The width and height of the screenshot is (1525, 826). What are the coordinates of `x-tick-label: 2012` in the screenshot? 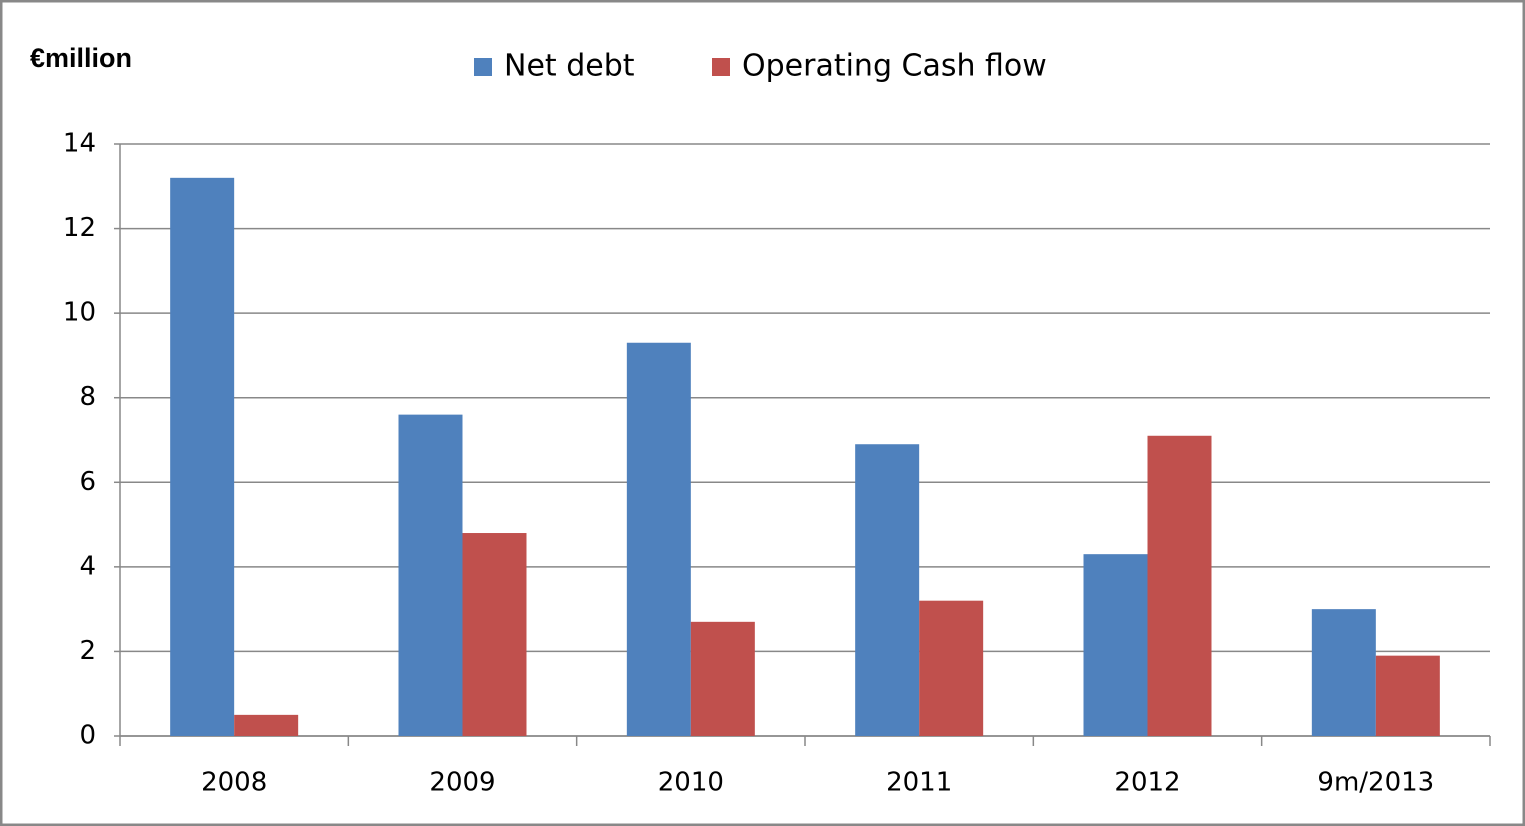 It's located at (1147, 783).